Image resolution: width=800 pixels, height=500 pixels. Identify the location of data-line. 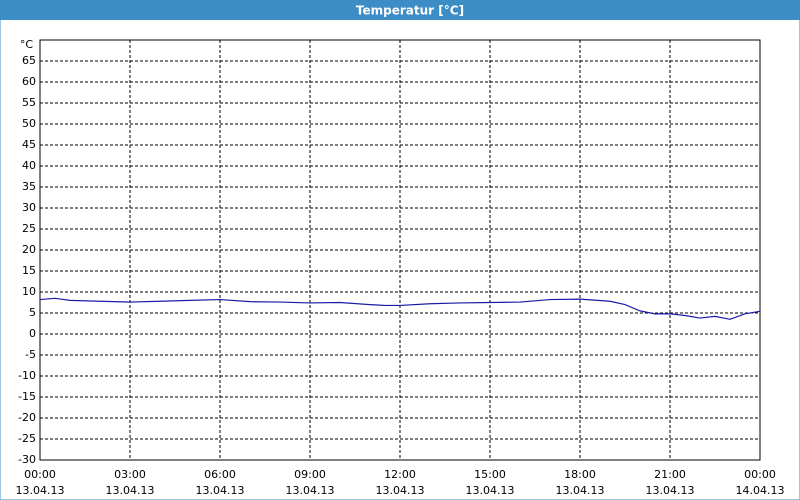
(400, 308).